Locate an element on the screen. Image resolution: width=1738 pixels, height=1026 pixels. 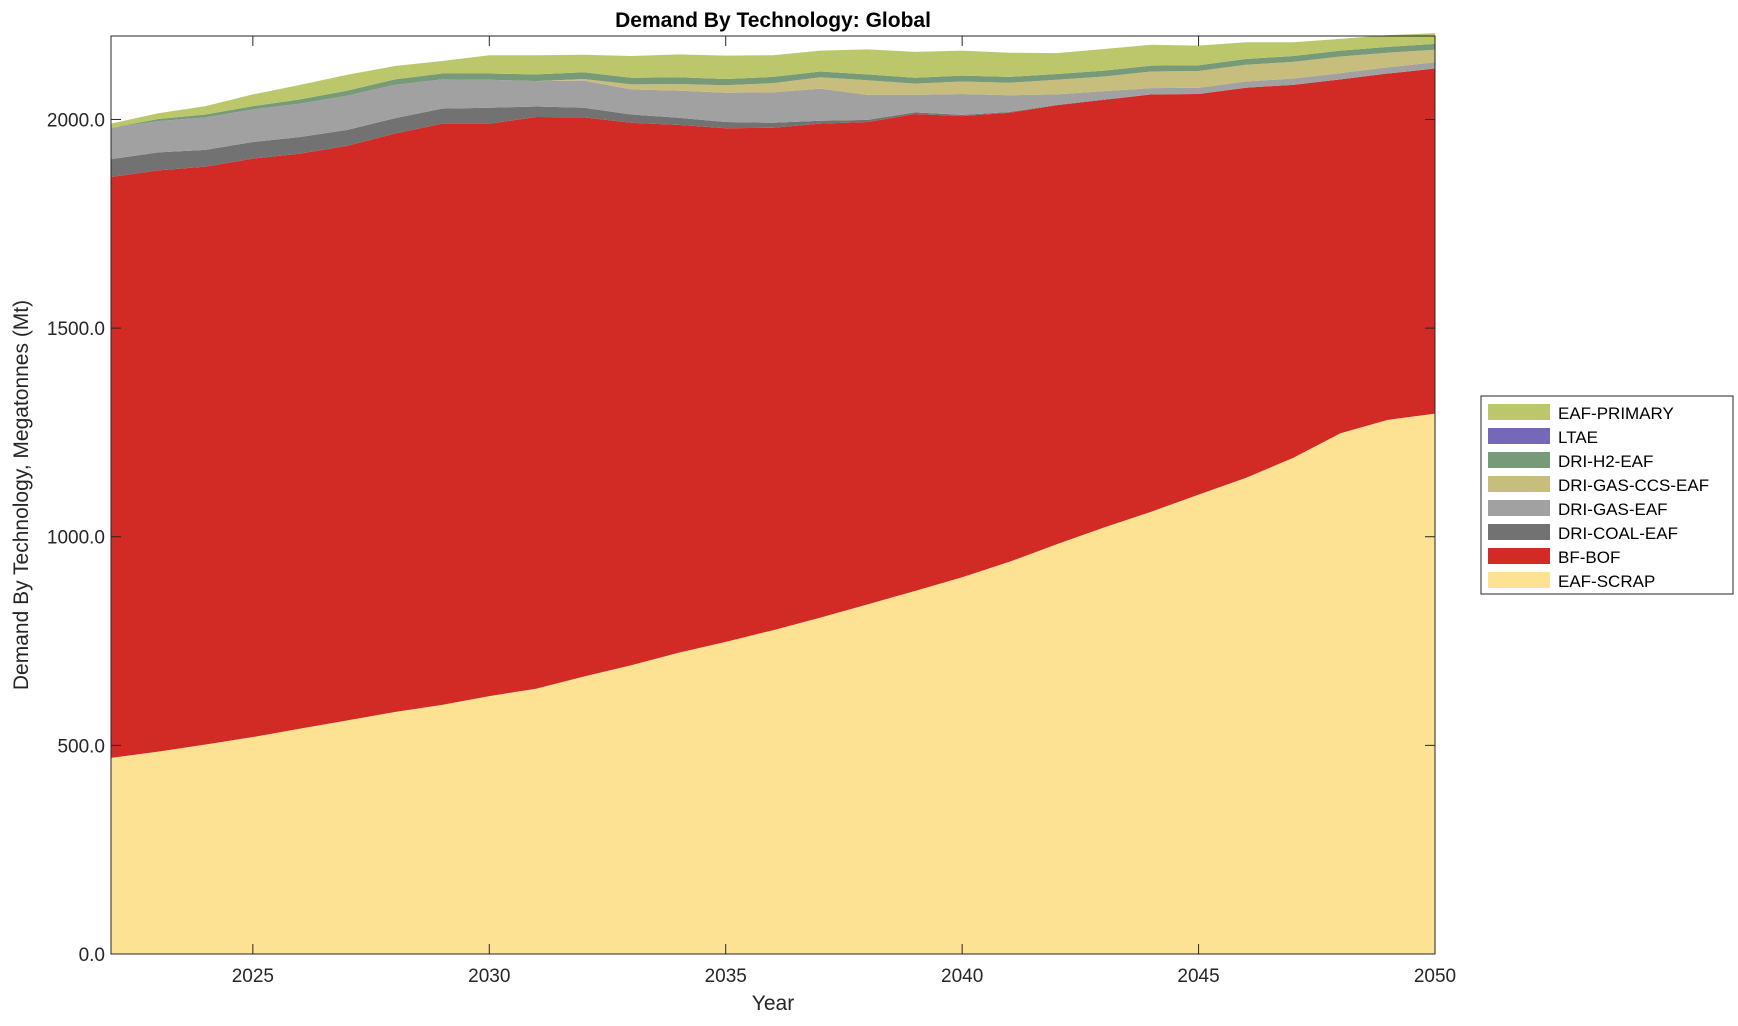
y-tick-label: 1500.0 is located at coordinates (76, 329).